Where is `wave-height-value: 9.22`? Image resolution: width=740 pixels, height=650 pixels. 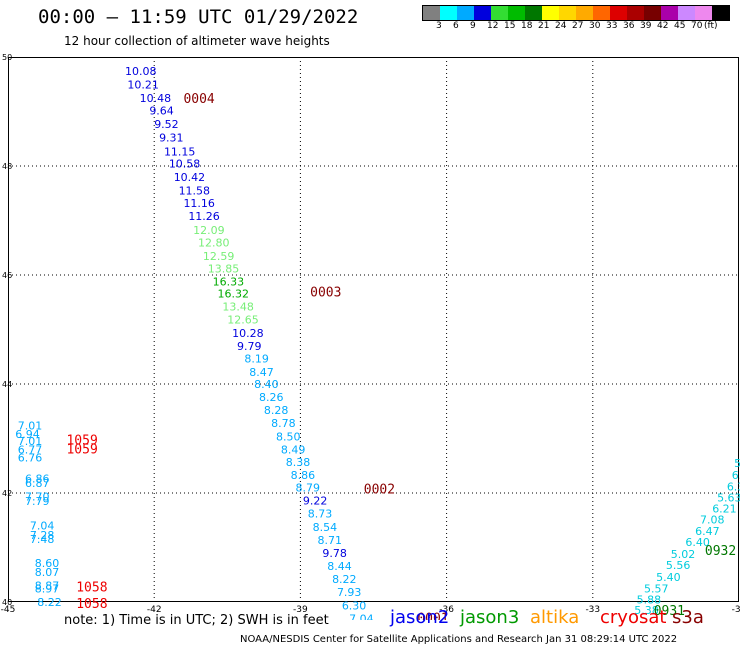
wave-height-value: 9.22 is located at coordinates (315, 501).